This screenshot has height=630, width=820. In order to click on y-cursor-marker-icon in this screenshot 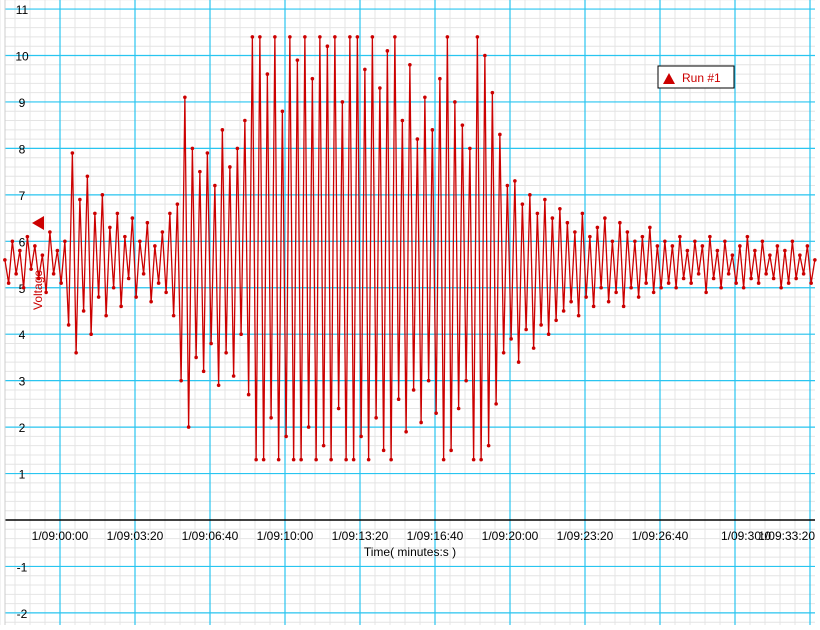, I will do `click(38, 223)`.